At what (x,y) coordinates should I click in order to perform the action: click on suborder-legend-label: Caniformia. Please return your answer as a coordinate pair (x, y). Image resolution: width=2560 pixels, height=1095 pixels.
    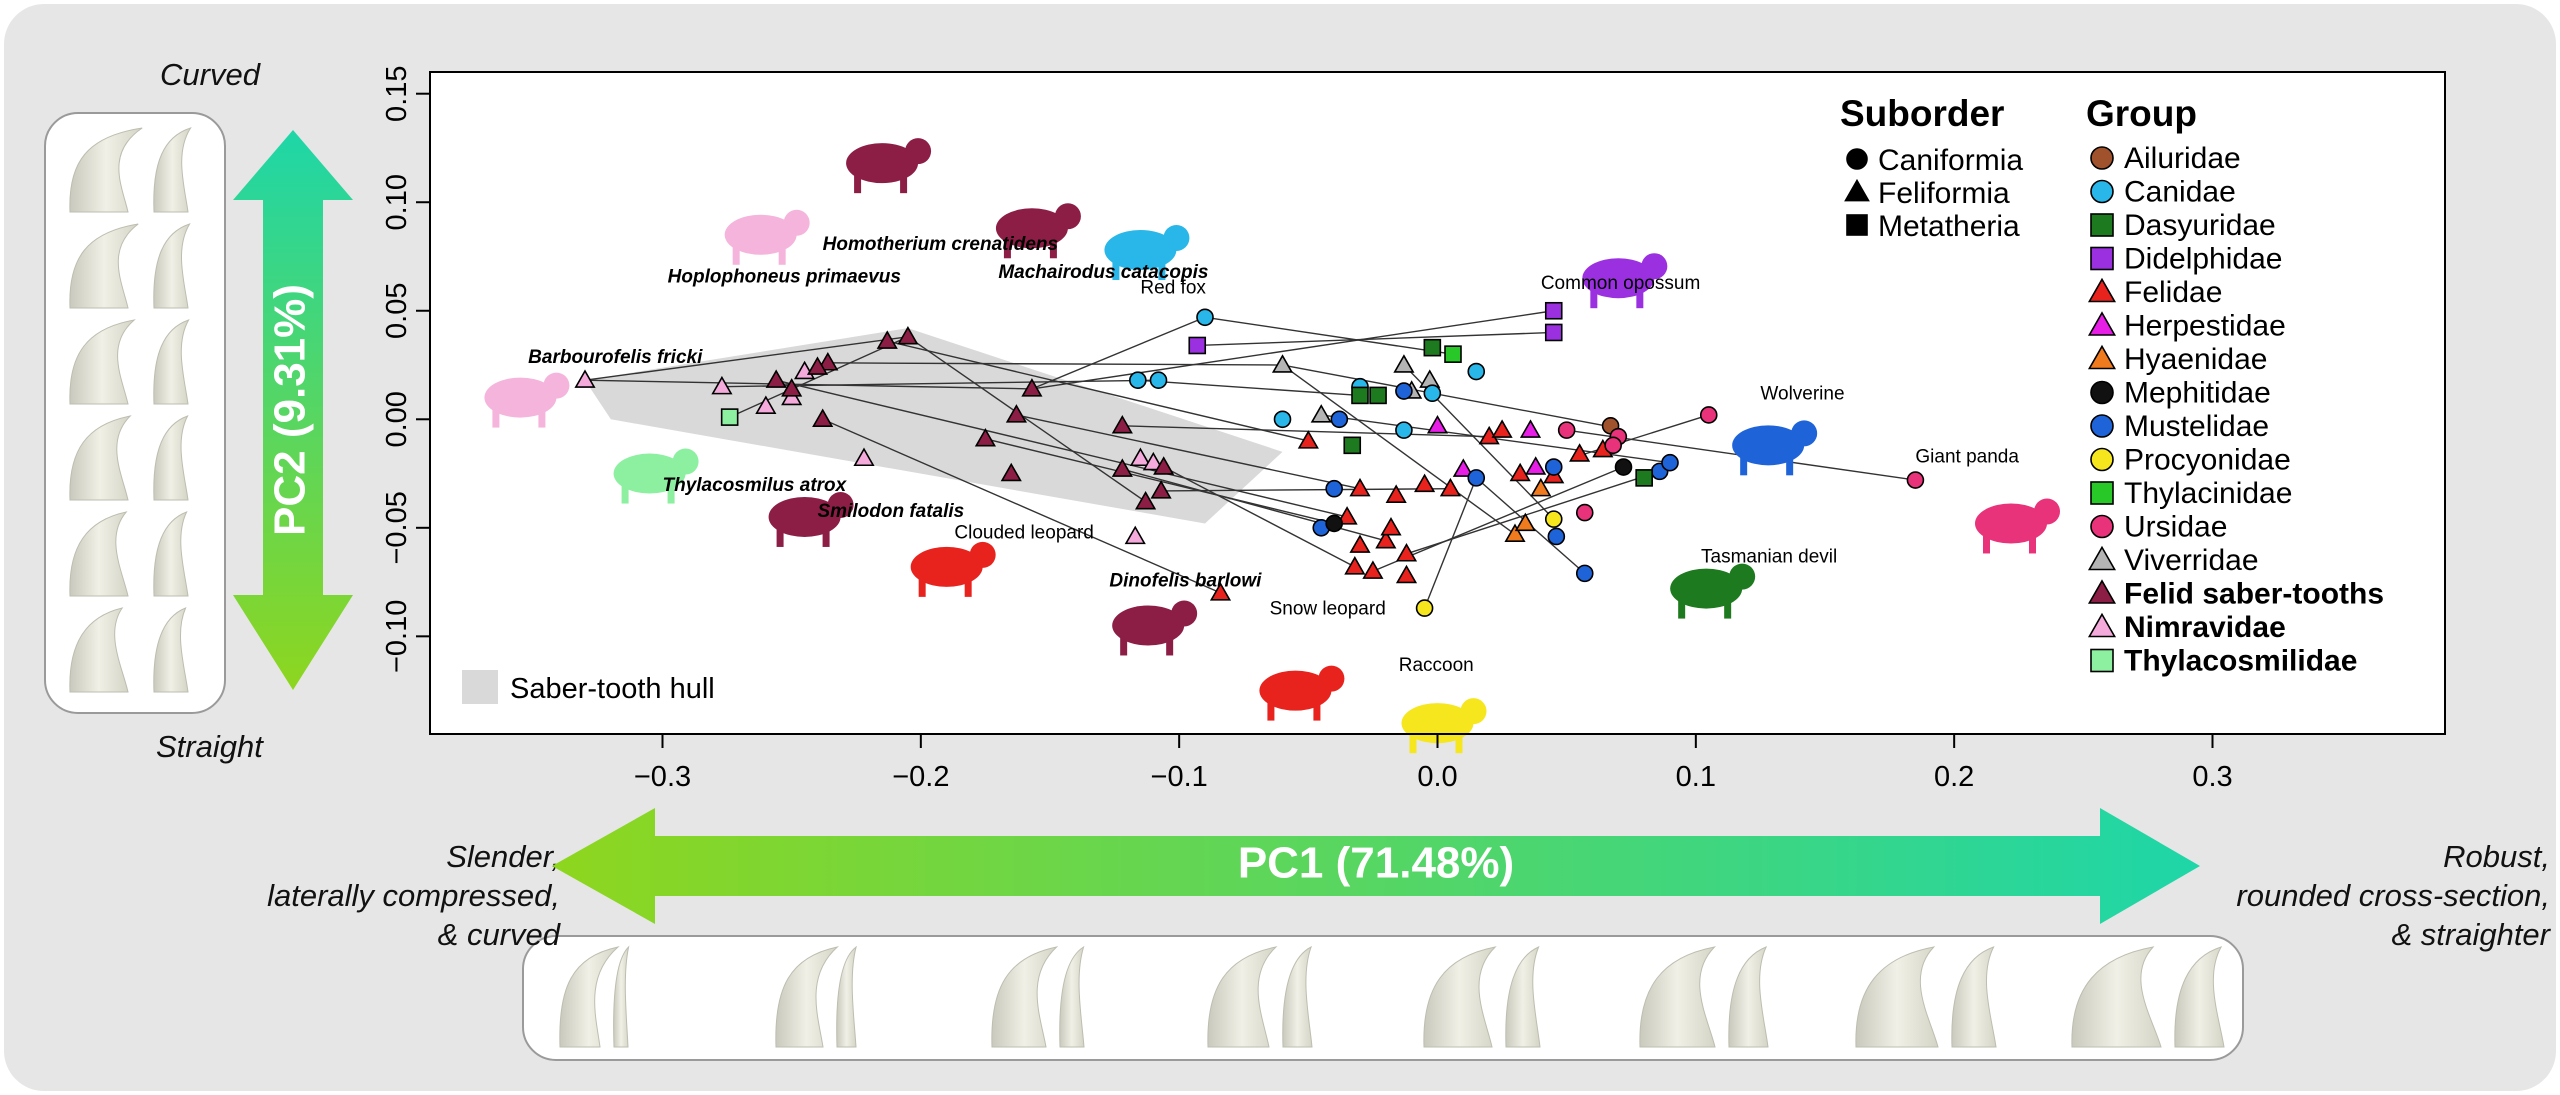
    Looking at the image, I should click on (1950, 160).